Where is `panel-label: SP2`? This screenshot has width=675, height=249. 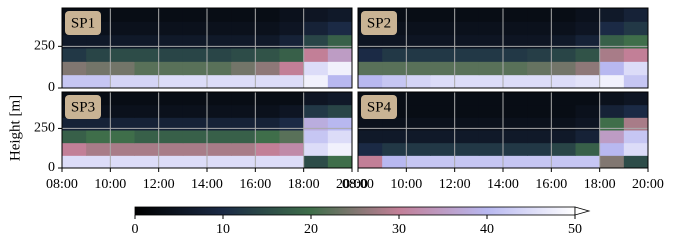
panel-label: SP2 is located at coordinates (379, 23).